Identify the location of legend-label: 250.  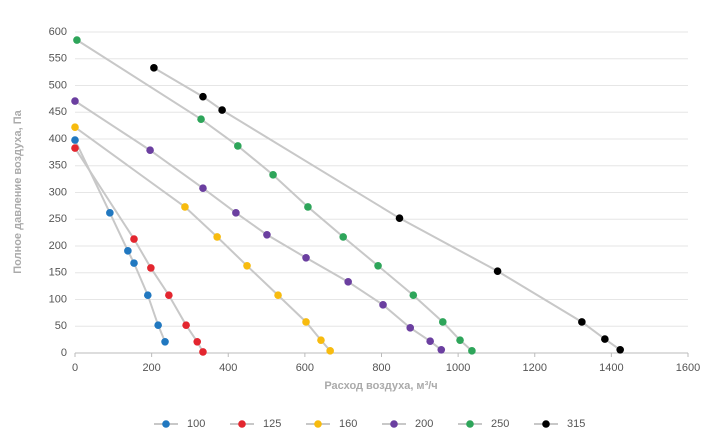
(500, 424).